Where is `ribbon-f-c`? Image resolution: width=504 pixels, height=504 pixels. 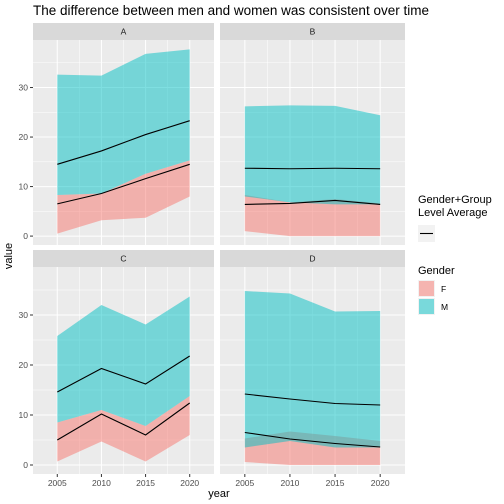 ribbon-f-c is located at coordinates (123, 429).